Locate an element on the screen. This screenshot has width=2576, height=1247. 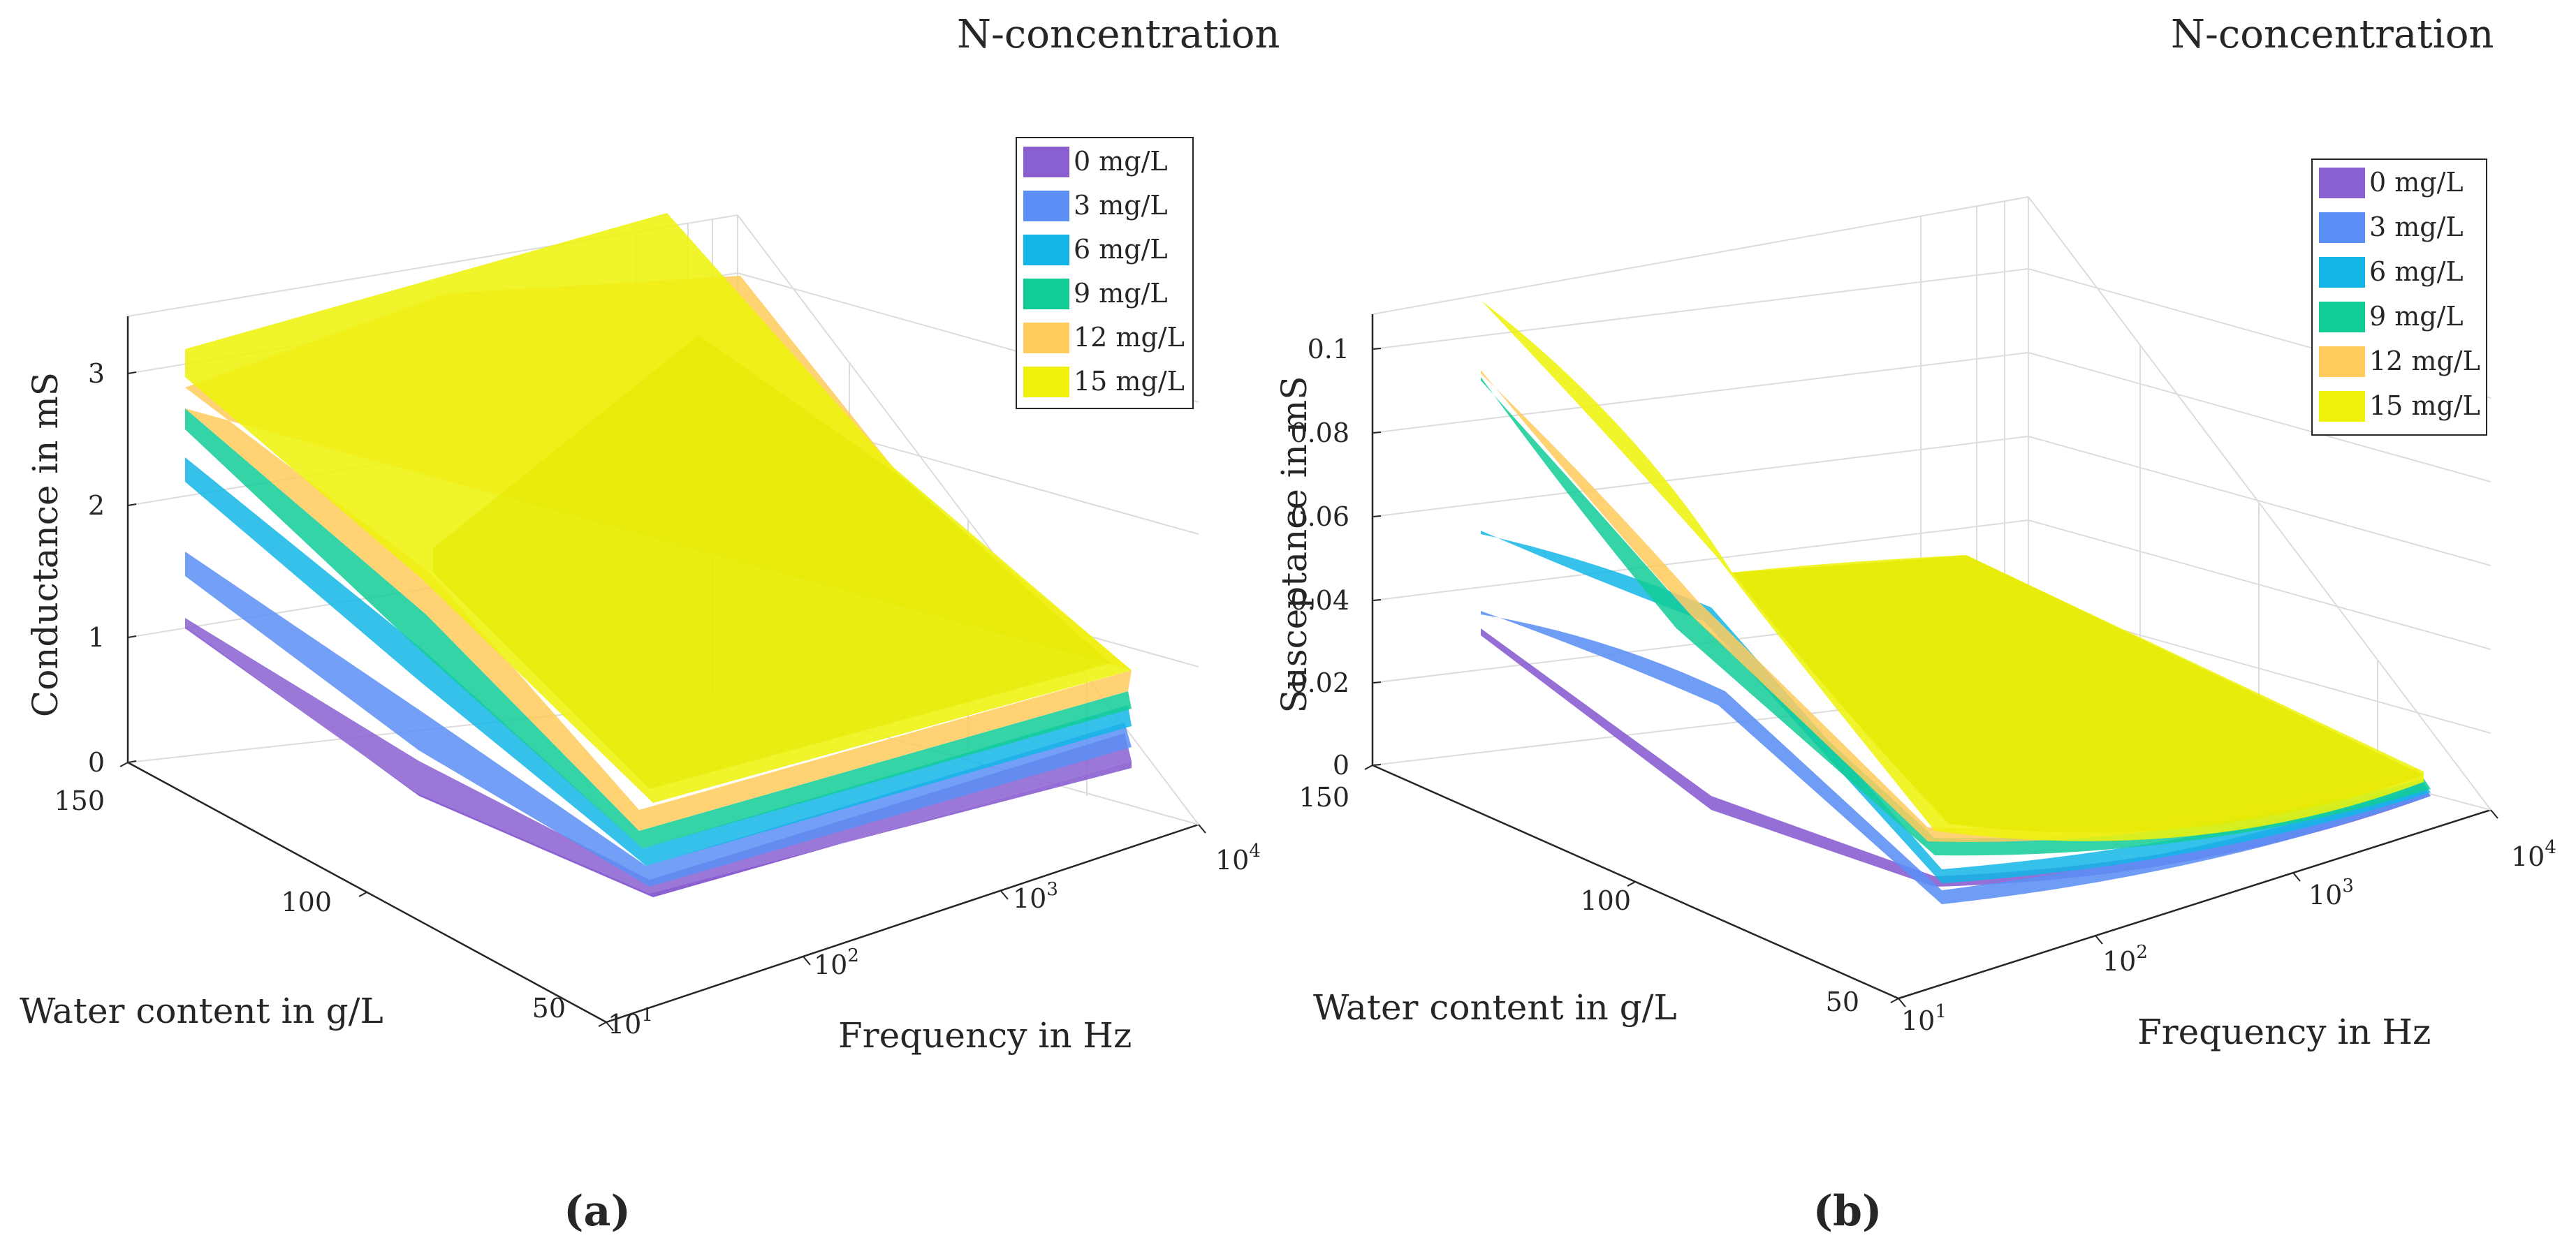
surface-a-0mgL is located at coordinates (658, 761).